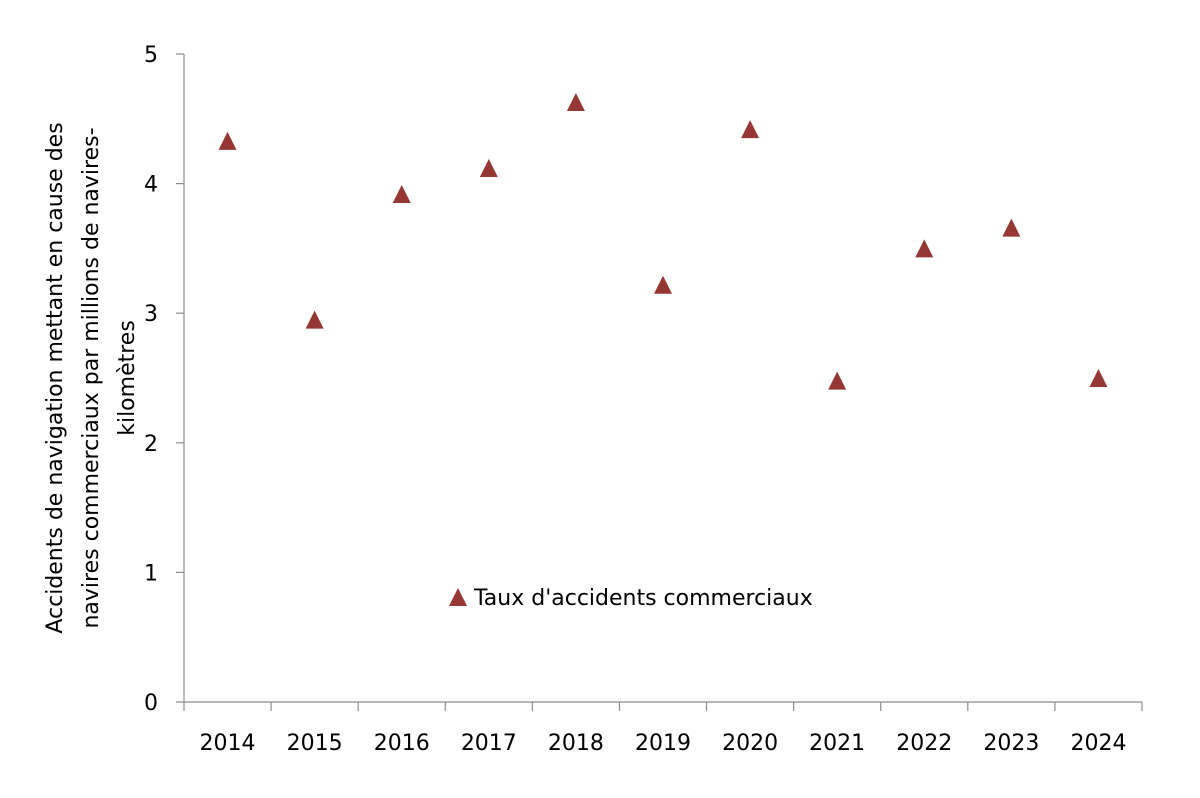 Image resolution: width=1200 pixels, height=798 pixels. I want to click on legend: Taux d'accidents commerciaux, so click(631, 598).